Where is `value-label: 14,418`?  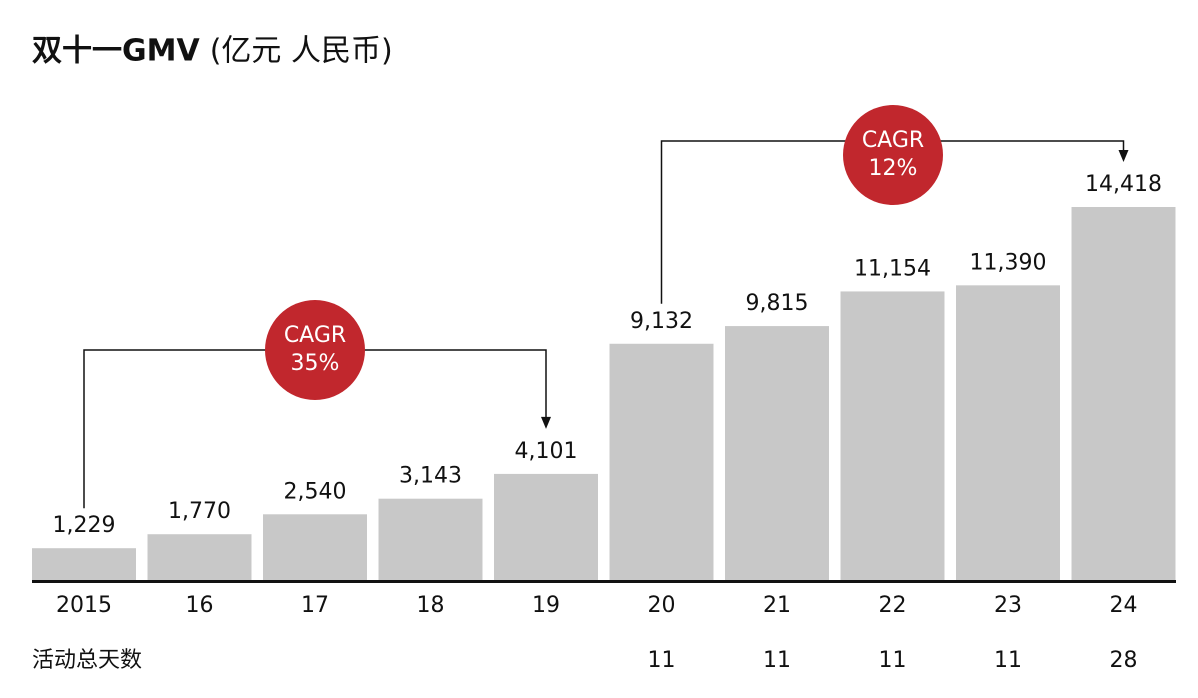 value-label: 14,418 is located at coordinates (1123, 184).